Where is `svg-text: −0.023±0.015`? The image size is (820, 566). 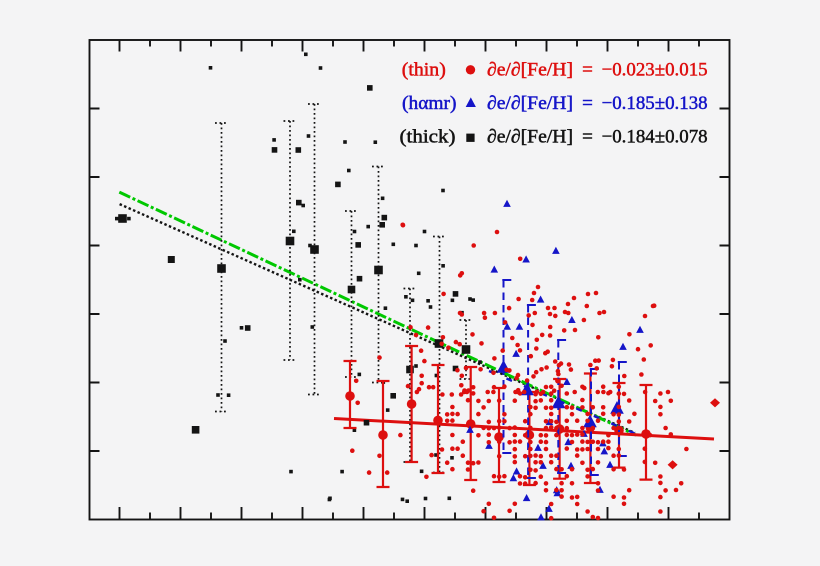 svg-text: −0.023±0.015 is located at coordinates (655, 69).